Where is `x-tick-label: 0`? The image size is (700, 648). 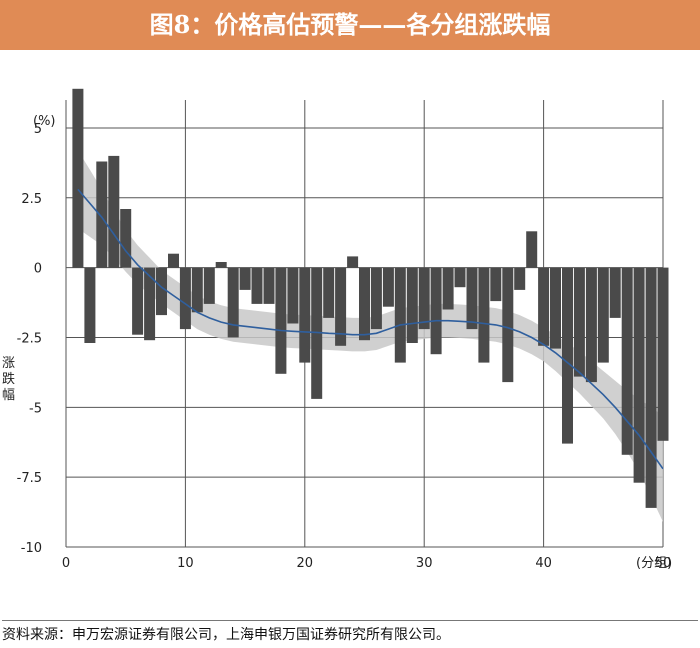 x-tick-label: 0 is located at coordinates (66, 563).